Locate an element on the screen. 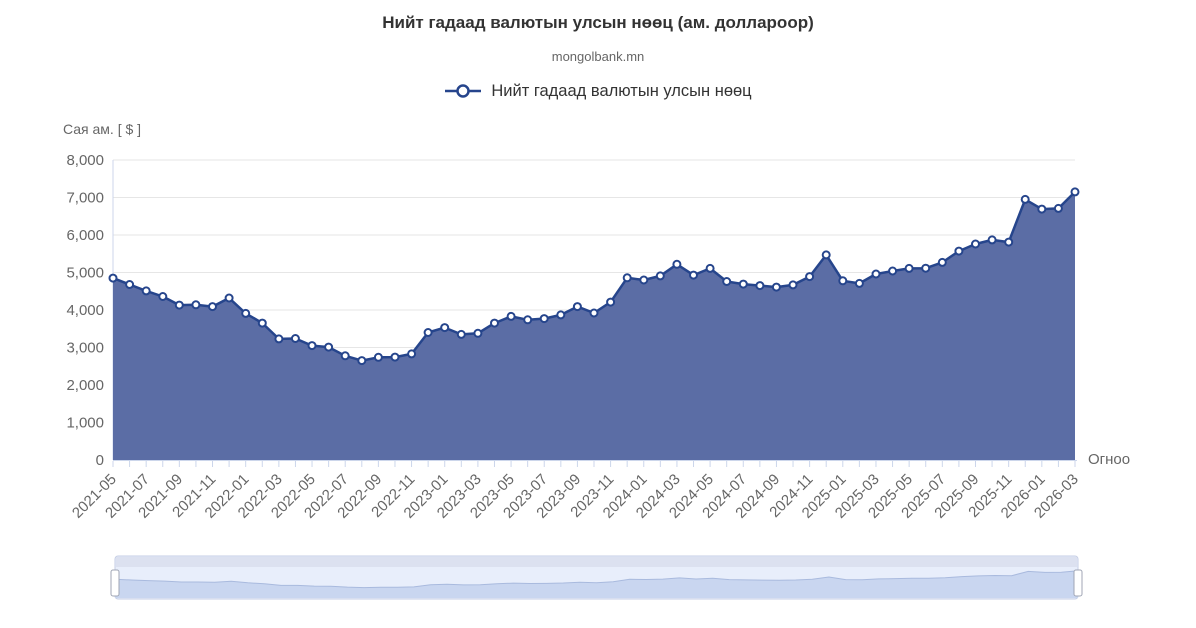 This screenshot has width=1196, height=628. navigator-series-area is located at coordinates (596, 584).